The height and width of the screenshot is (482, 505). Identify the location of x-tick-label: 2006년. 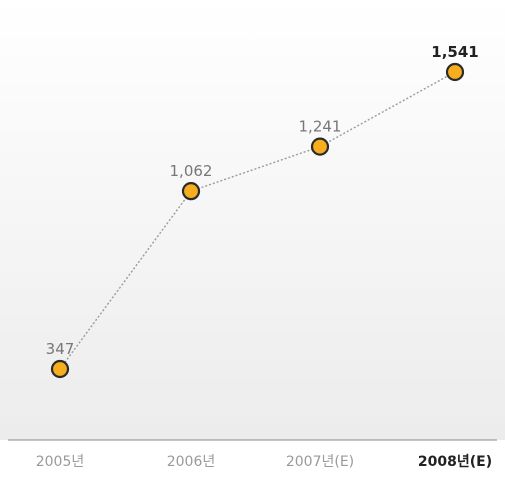
(191, 462).